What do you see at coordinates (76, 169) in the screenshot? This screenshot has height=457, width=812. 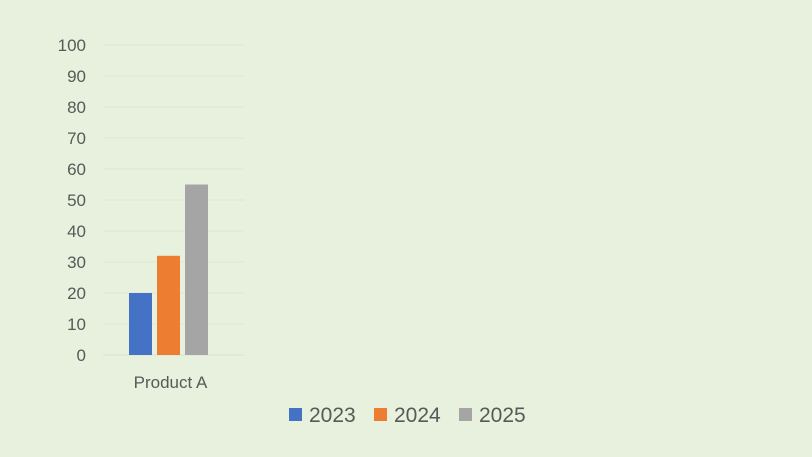 I see `y-tick-label: 60` at bounding box center [76, 169].